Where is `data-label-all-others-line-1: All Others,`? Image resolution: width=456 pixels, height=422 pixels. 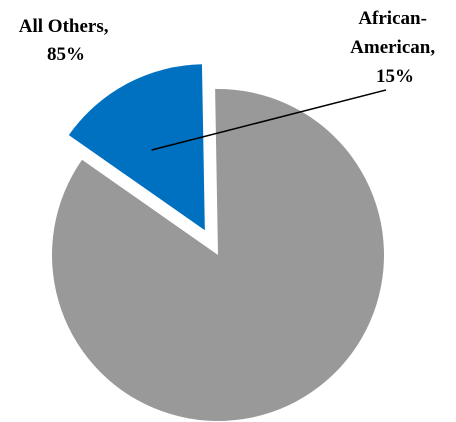 data-label-all-others-line-1: All Others, is located at coordinates (64, 26).